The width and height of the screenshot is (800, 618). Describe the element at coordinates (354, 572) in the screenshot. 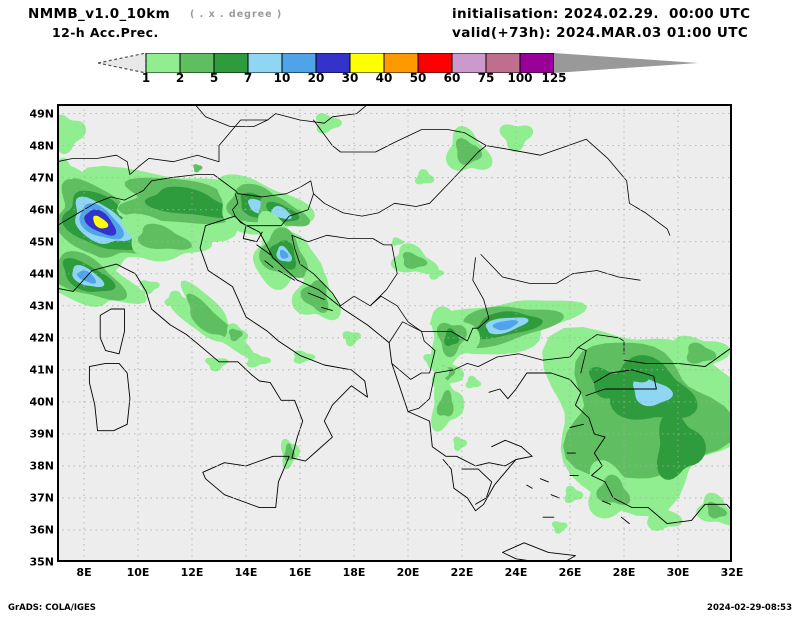

I see `longitude-tick-label: 18E` at that location.